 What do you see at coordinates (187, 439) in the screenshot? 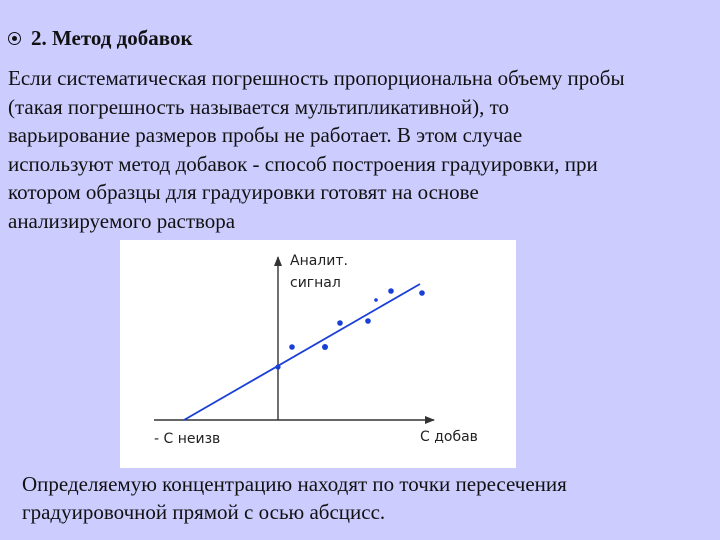
I see `negative-intercept-label: - С неизв` at bounding box center [187, 439].